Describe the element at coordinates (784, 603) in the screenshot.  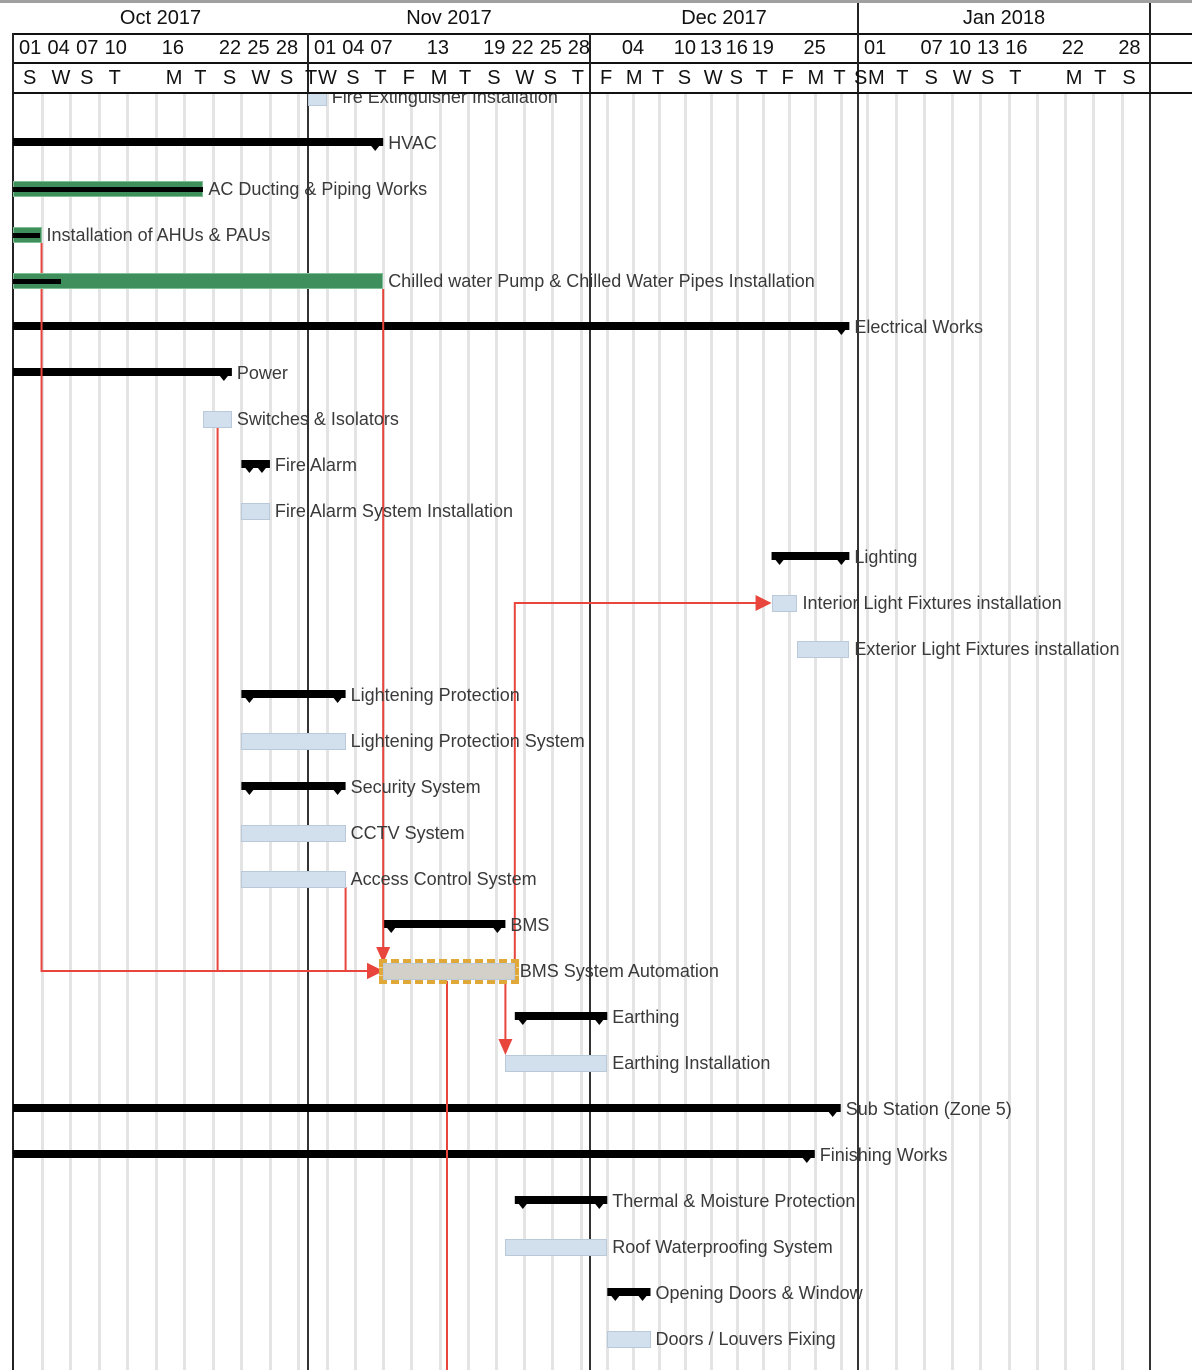
I see `task-bar-interior-light-fixtures-installation` at that location.